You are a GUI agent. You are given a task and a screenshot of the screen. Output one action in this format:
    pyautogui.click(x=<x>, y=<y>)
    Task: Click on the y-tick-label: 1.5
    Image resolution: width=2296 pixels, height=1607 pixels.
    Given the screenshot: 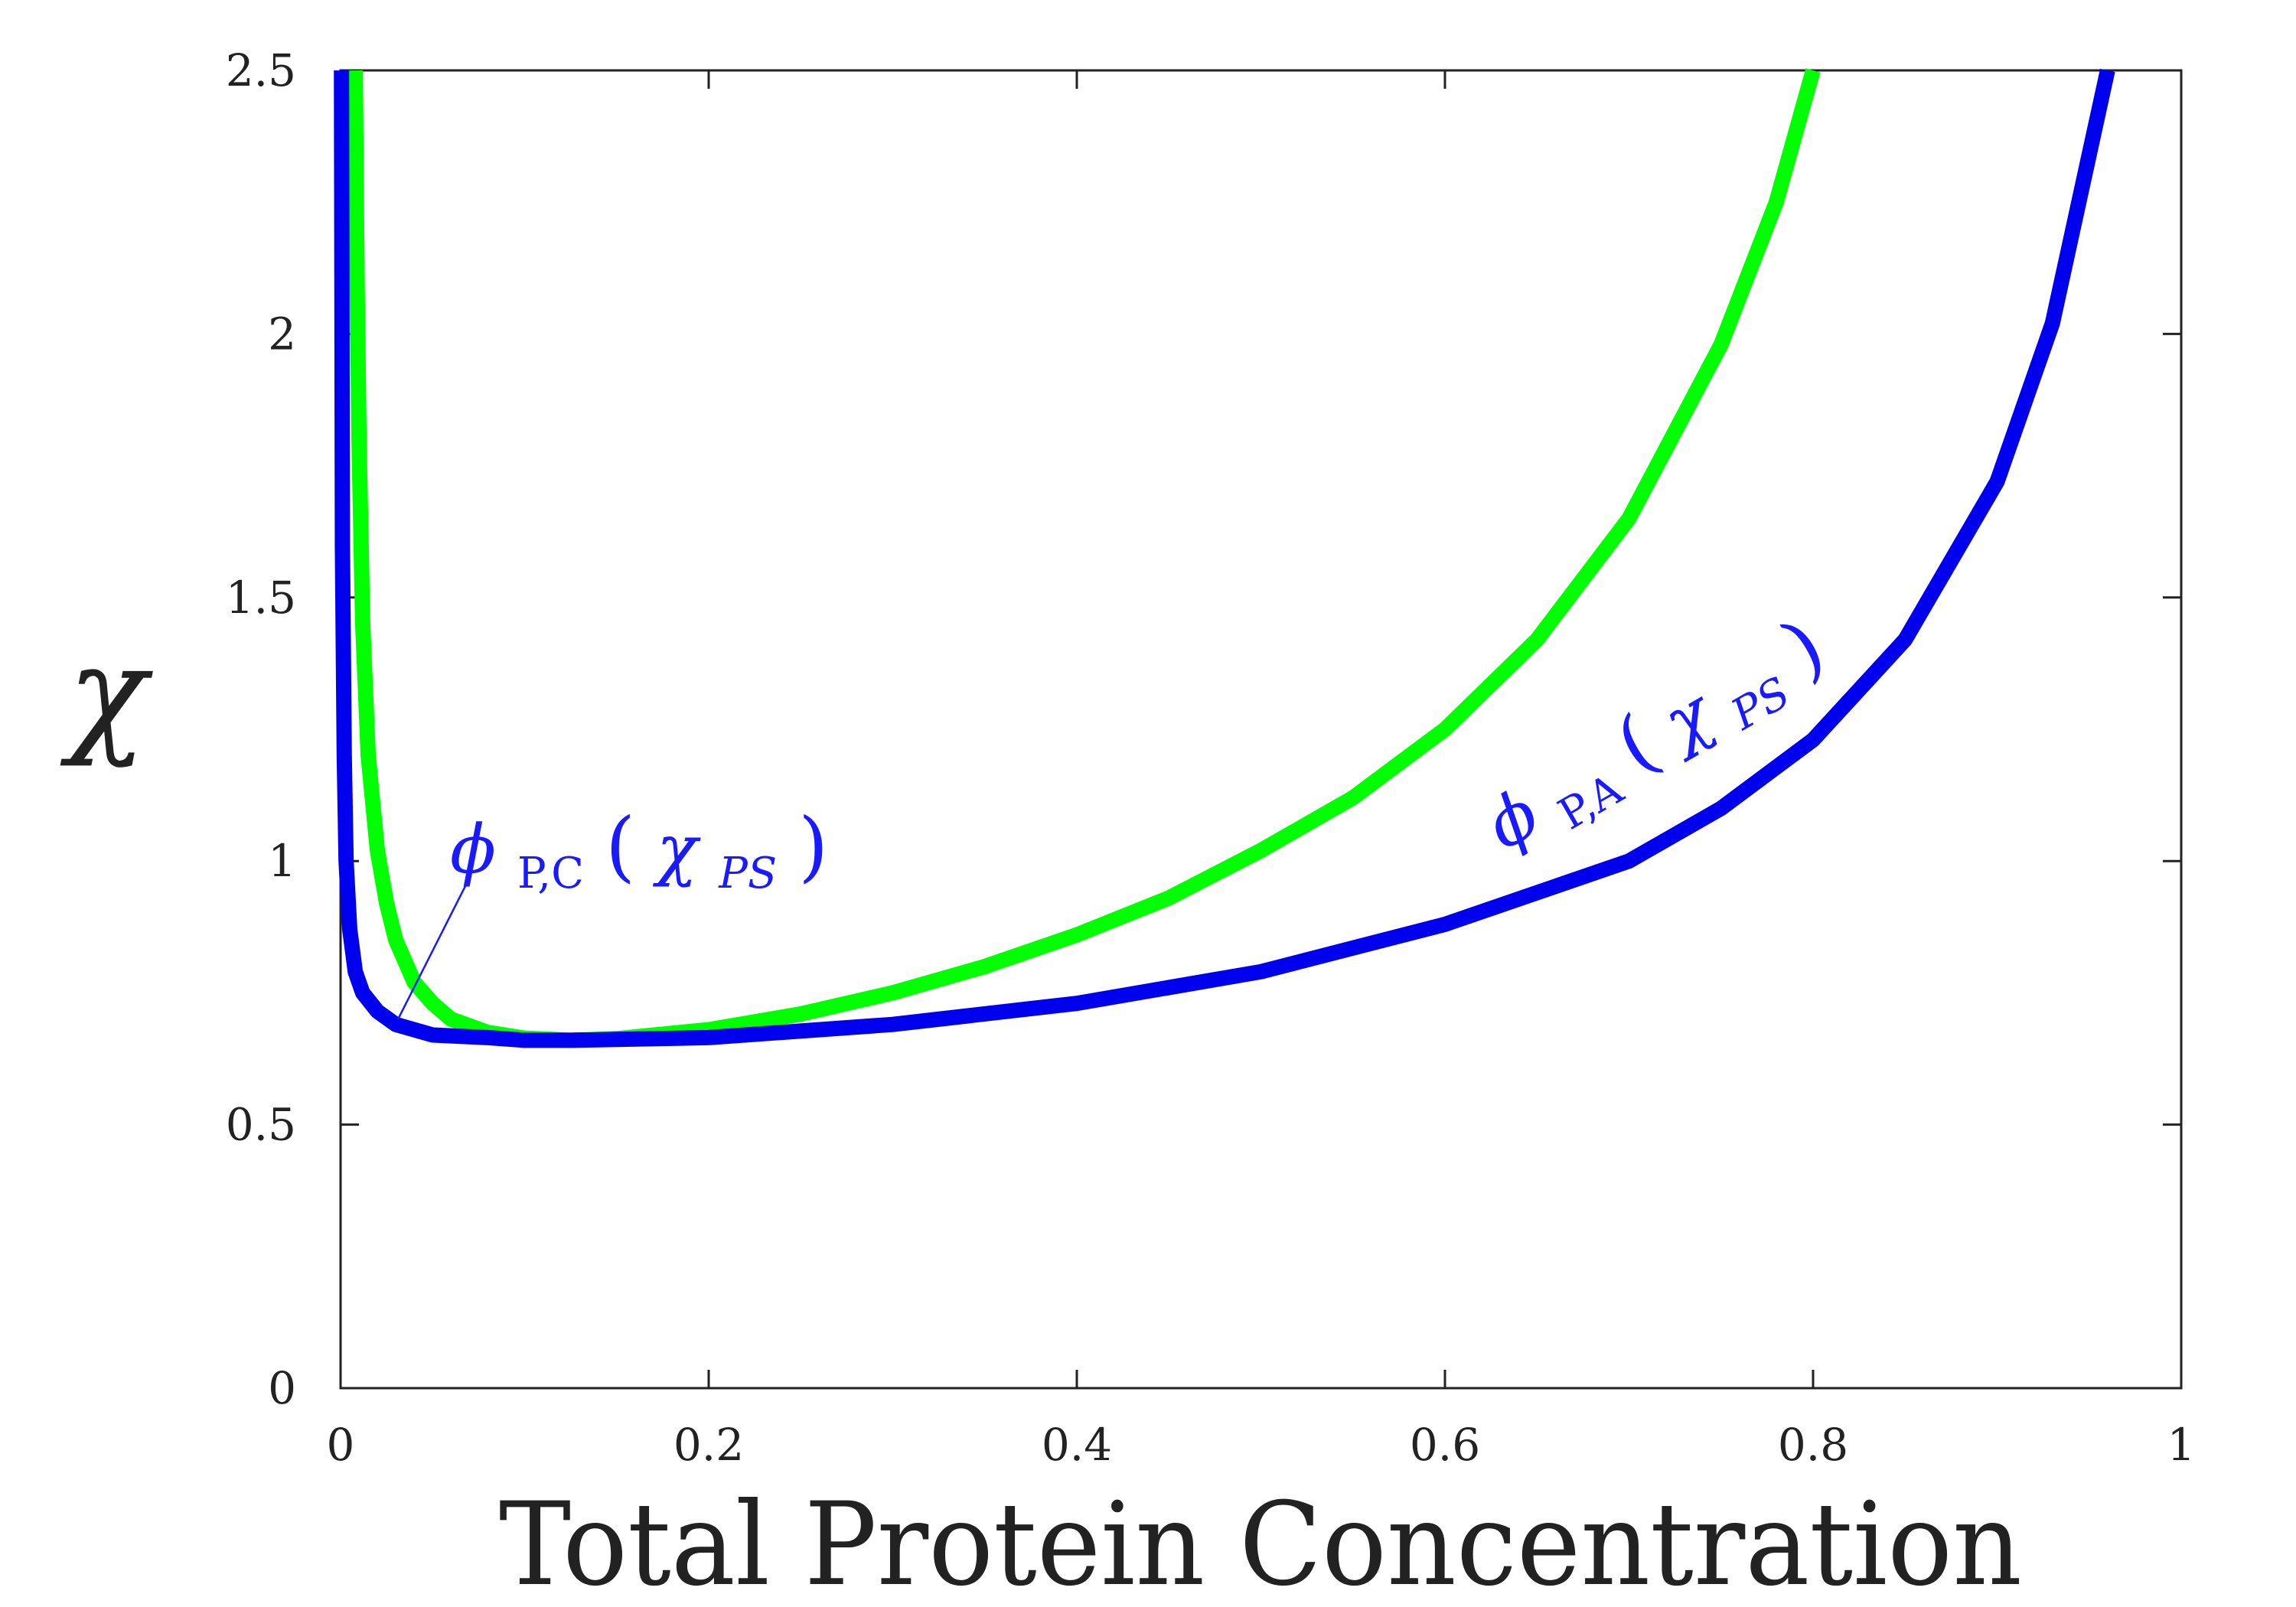 What is the action you would take?
    pyautogui.click(x=261, y=598)
    